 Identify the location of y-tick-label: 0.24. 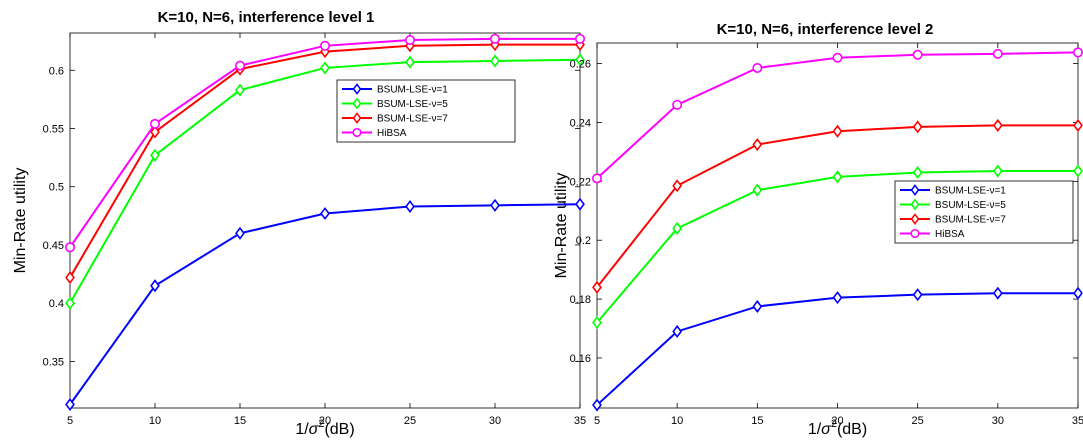
(580, 123).